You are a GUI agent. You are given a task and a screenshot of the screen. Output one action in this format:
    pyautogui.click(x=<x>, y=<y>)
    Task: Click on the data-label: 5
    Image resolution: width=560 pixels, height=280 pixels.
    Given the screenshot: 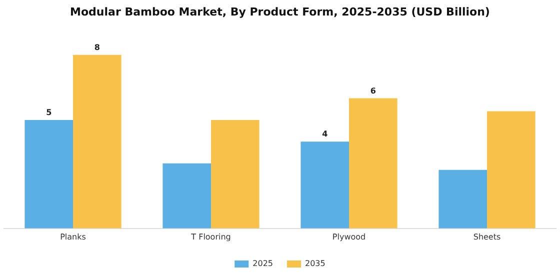 What is the action you would take?
    pyautogui.click(x=49, y=113)
    